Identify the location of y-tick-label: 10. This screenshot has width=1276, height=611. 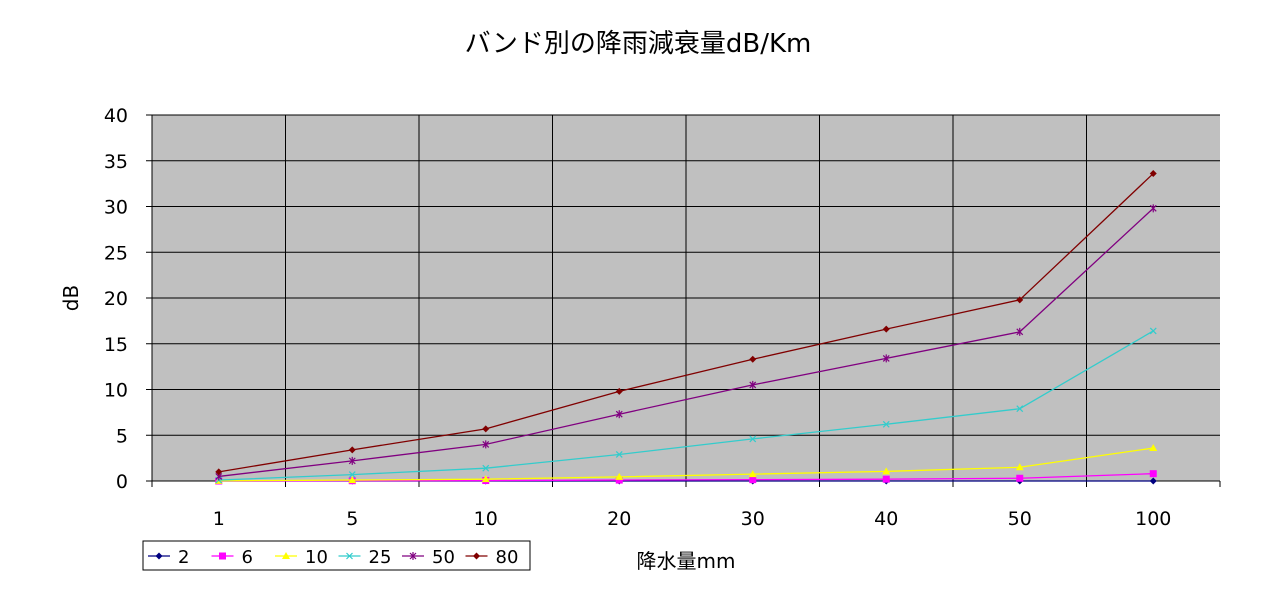
(116, 391).